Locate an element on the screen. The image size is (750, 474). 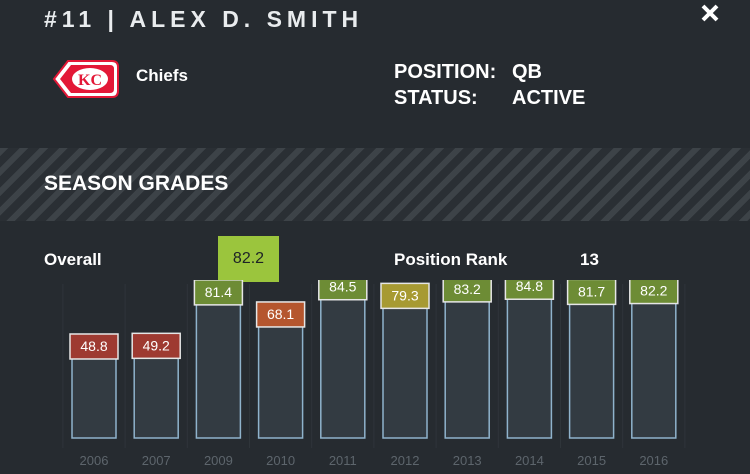
grade-label: 48.8 is located at coordinates (93, 346).